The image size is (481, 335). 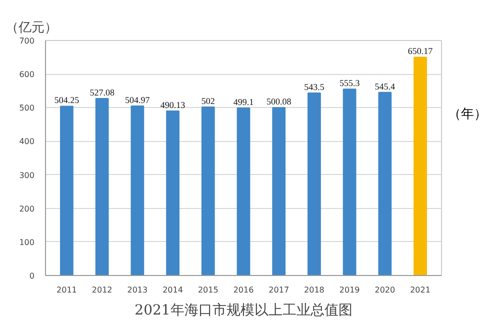 What do you see at coordinates (243, 310) in the screenshot?
I see `text: 2021年海口市规模以上工业总值图` at bounding box center [243, 310].